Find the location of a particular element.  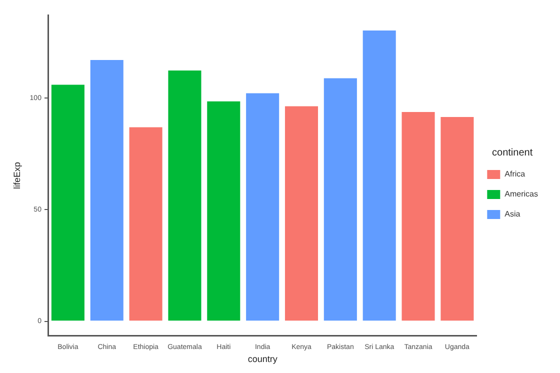

legend-label: Americas is located at coordinates (521, 194).